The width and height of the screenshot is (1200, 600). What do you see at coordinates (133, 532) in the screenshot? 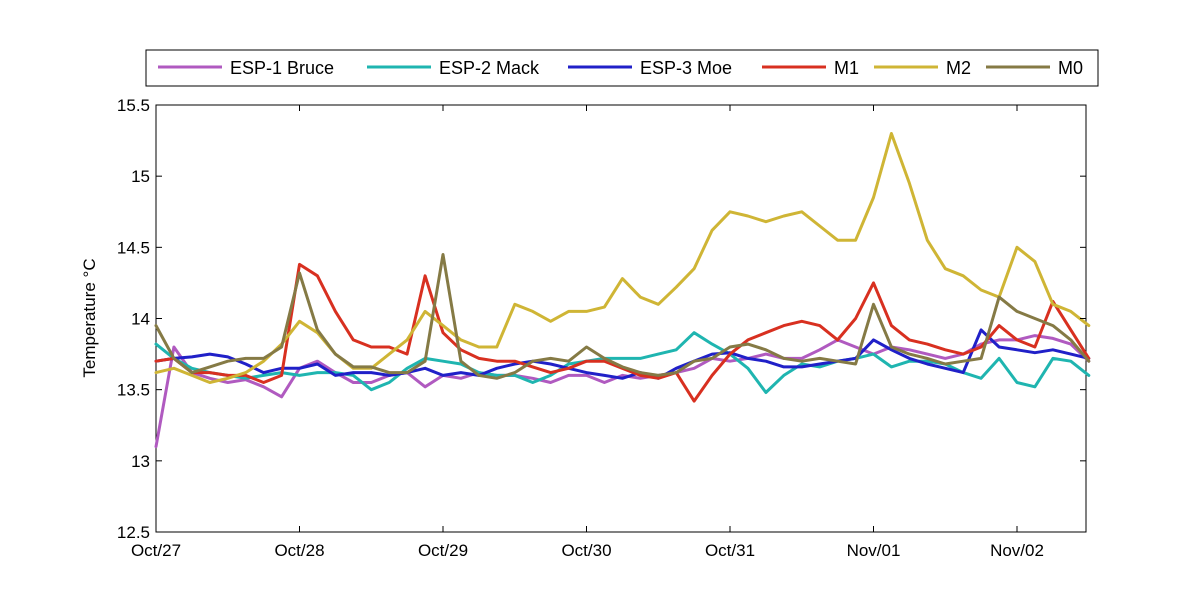
I see `y-tick-label: 12.5` at bounding box center [133, 532].